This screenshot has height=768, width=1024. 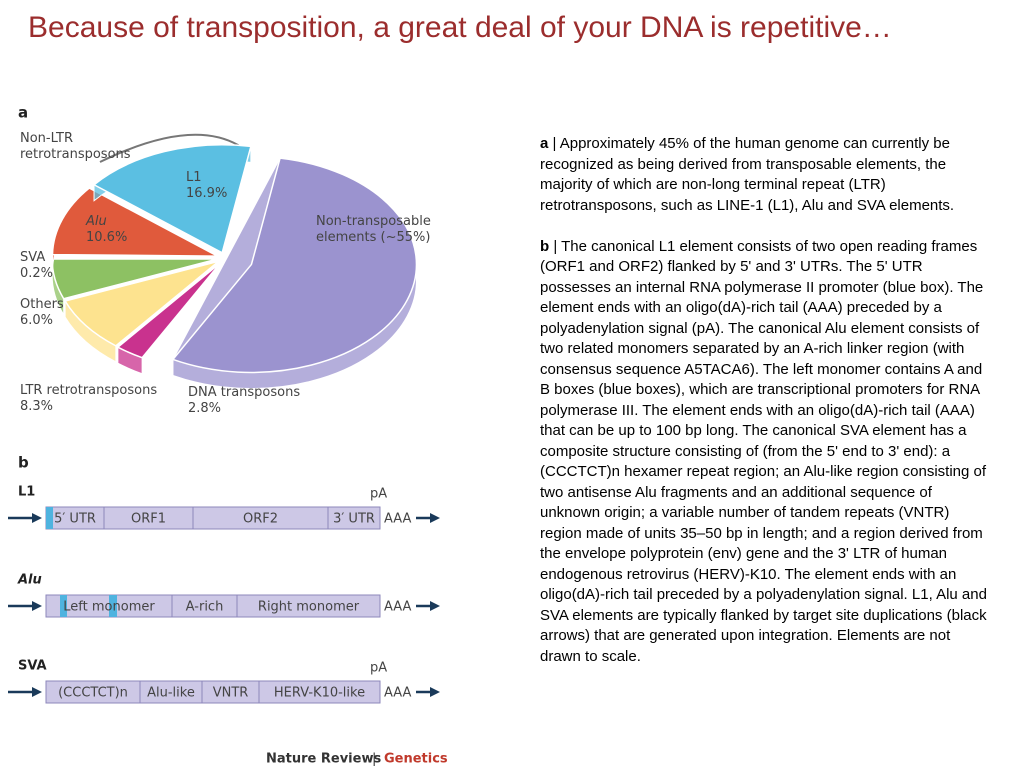 What do you see at coordinates (354, 519) in the screenshot?
I see `segment-label: 3′ UTR` at bounding box center [354, 519].